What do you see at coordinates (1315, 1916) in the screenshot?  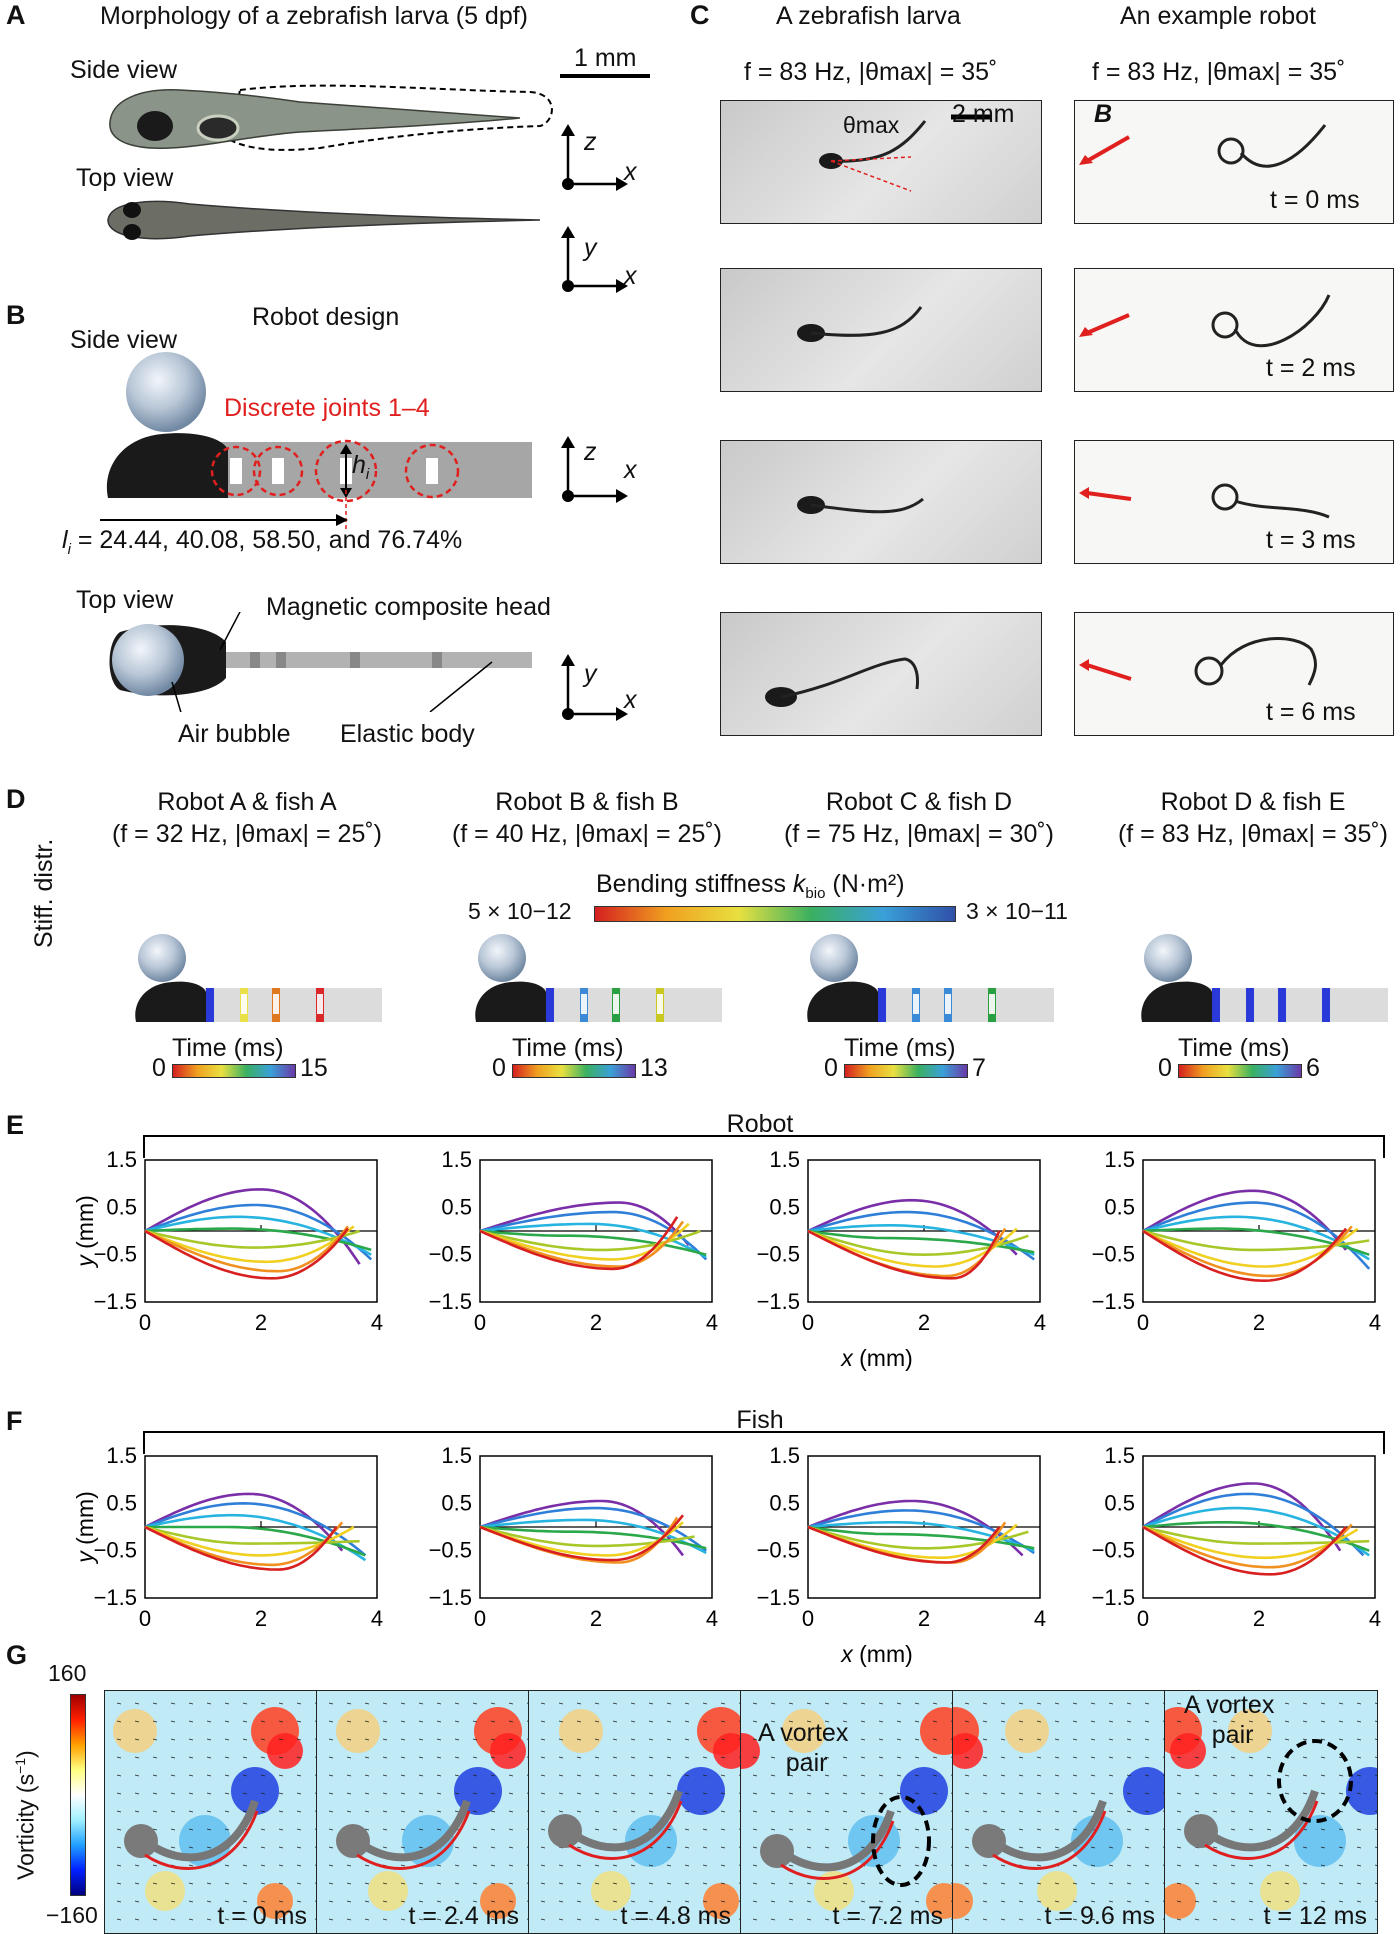 I see `frame-time-6: t = 12 ms` at bounding box center [1315, 1916].